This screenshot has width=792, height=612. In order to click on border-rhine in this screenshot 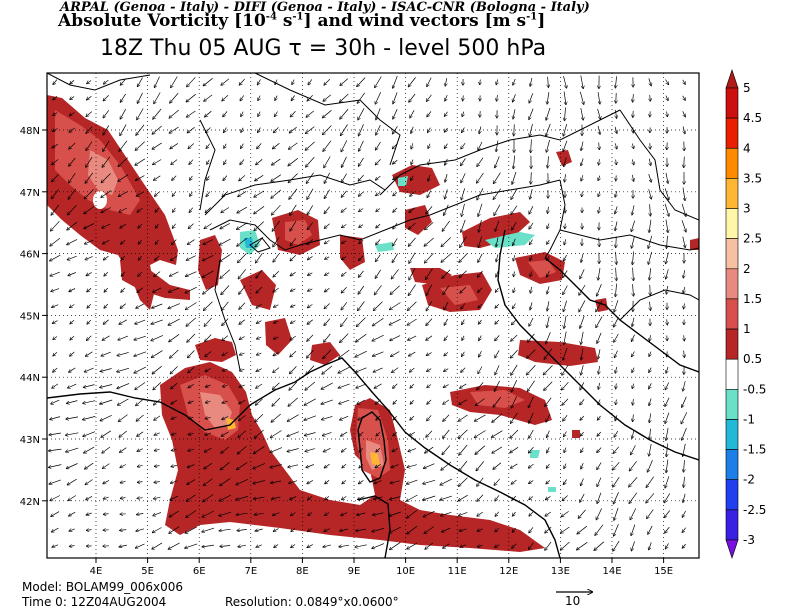, I will do `click(207, 165)`.